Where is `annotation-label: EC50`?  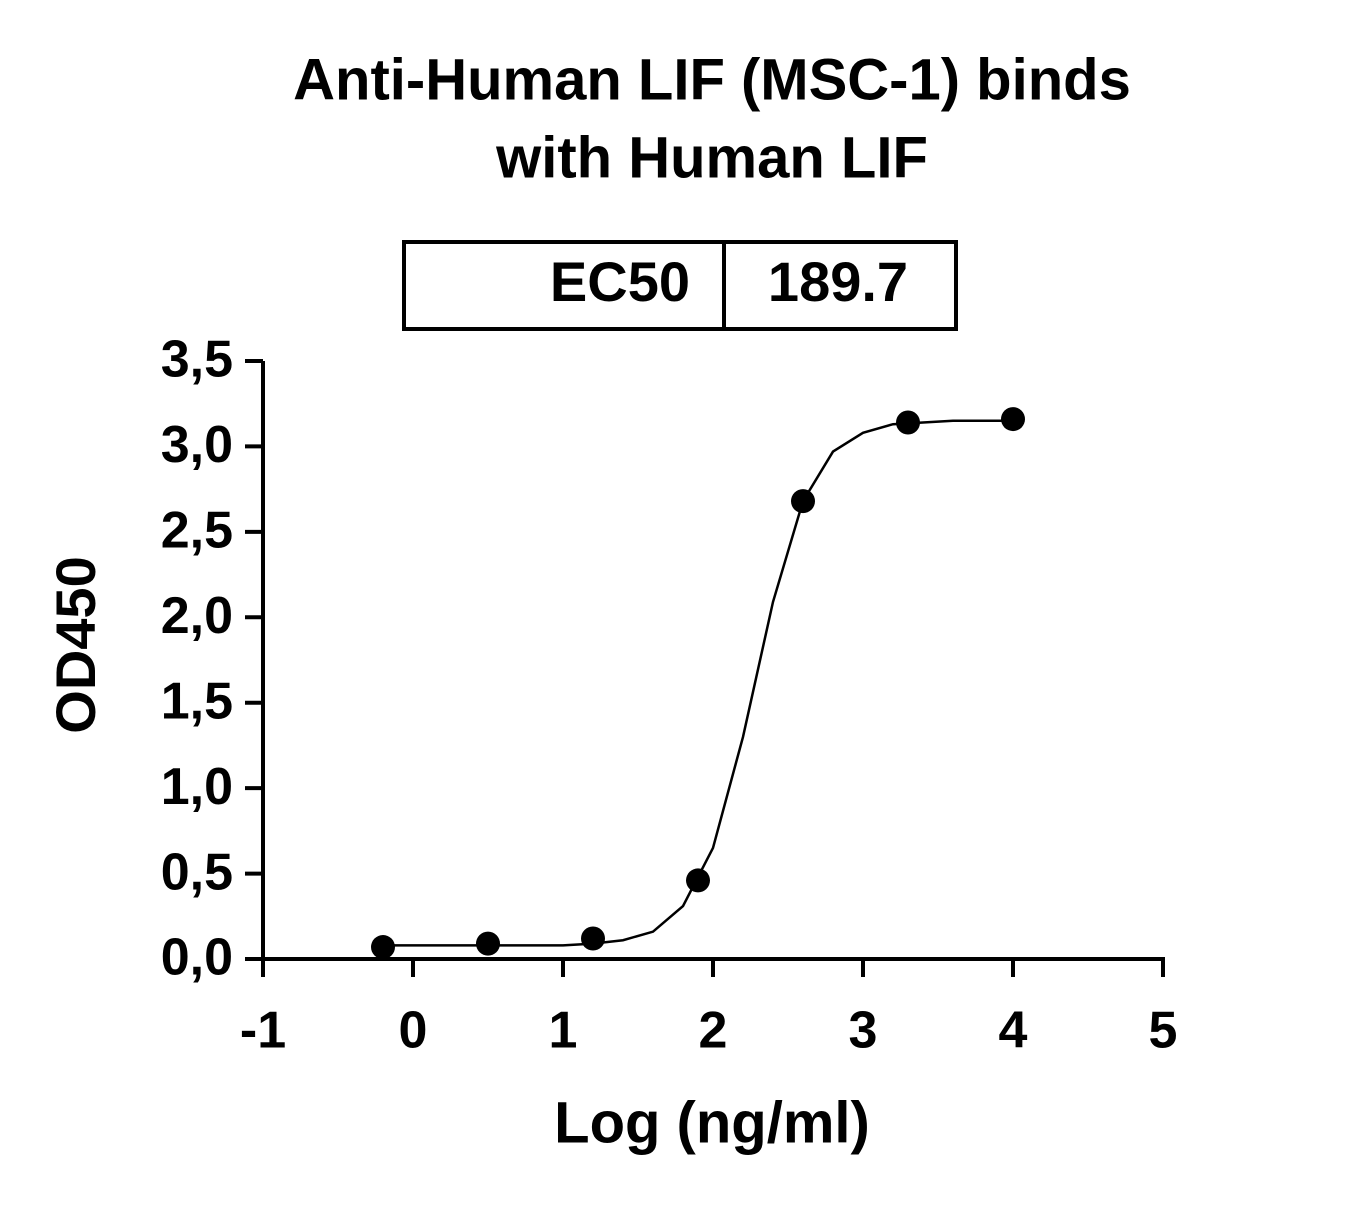
annotation-label: EC50 is located at coordinates (620, 281).